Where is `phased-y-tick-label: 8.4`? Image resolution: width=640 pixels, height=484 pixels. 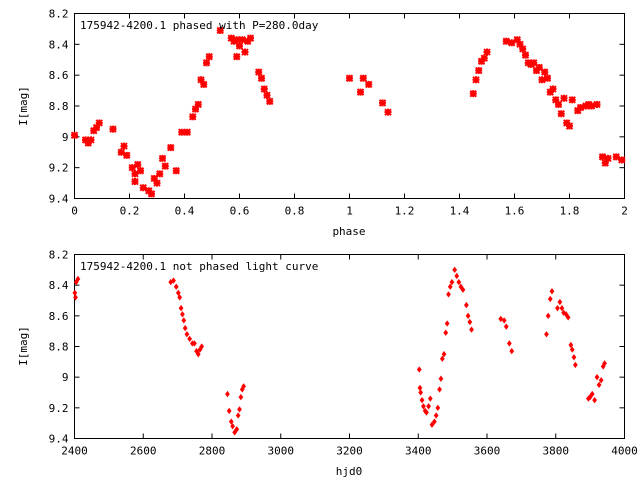 phased-y-tick-label: 8.4 is located at coordinates (59, 44).